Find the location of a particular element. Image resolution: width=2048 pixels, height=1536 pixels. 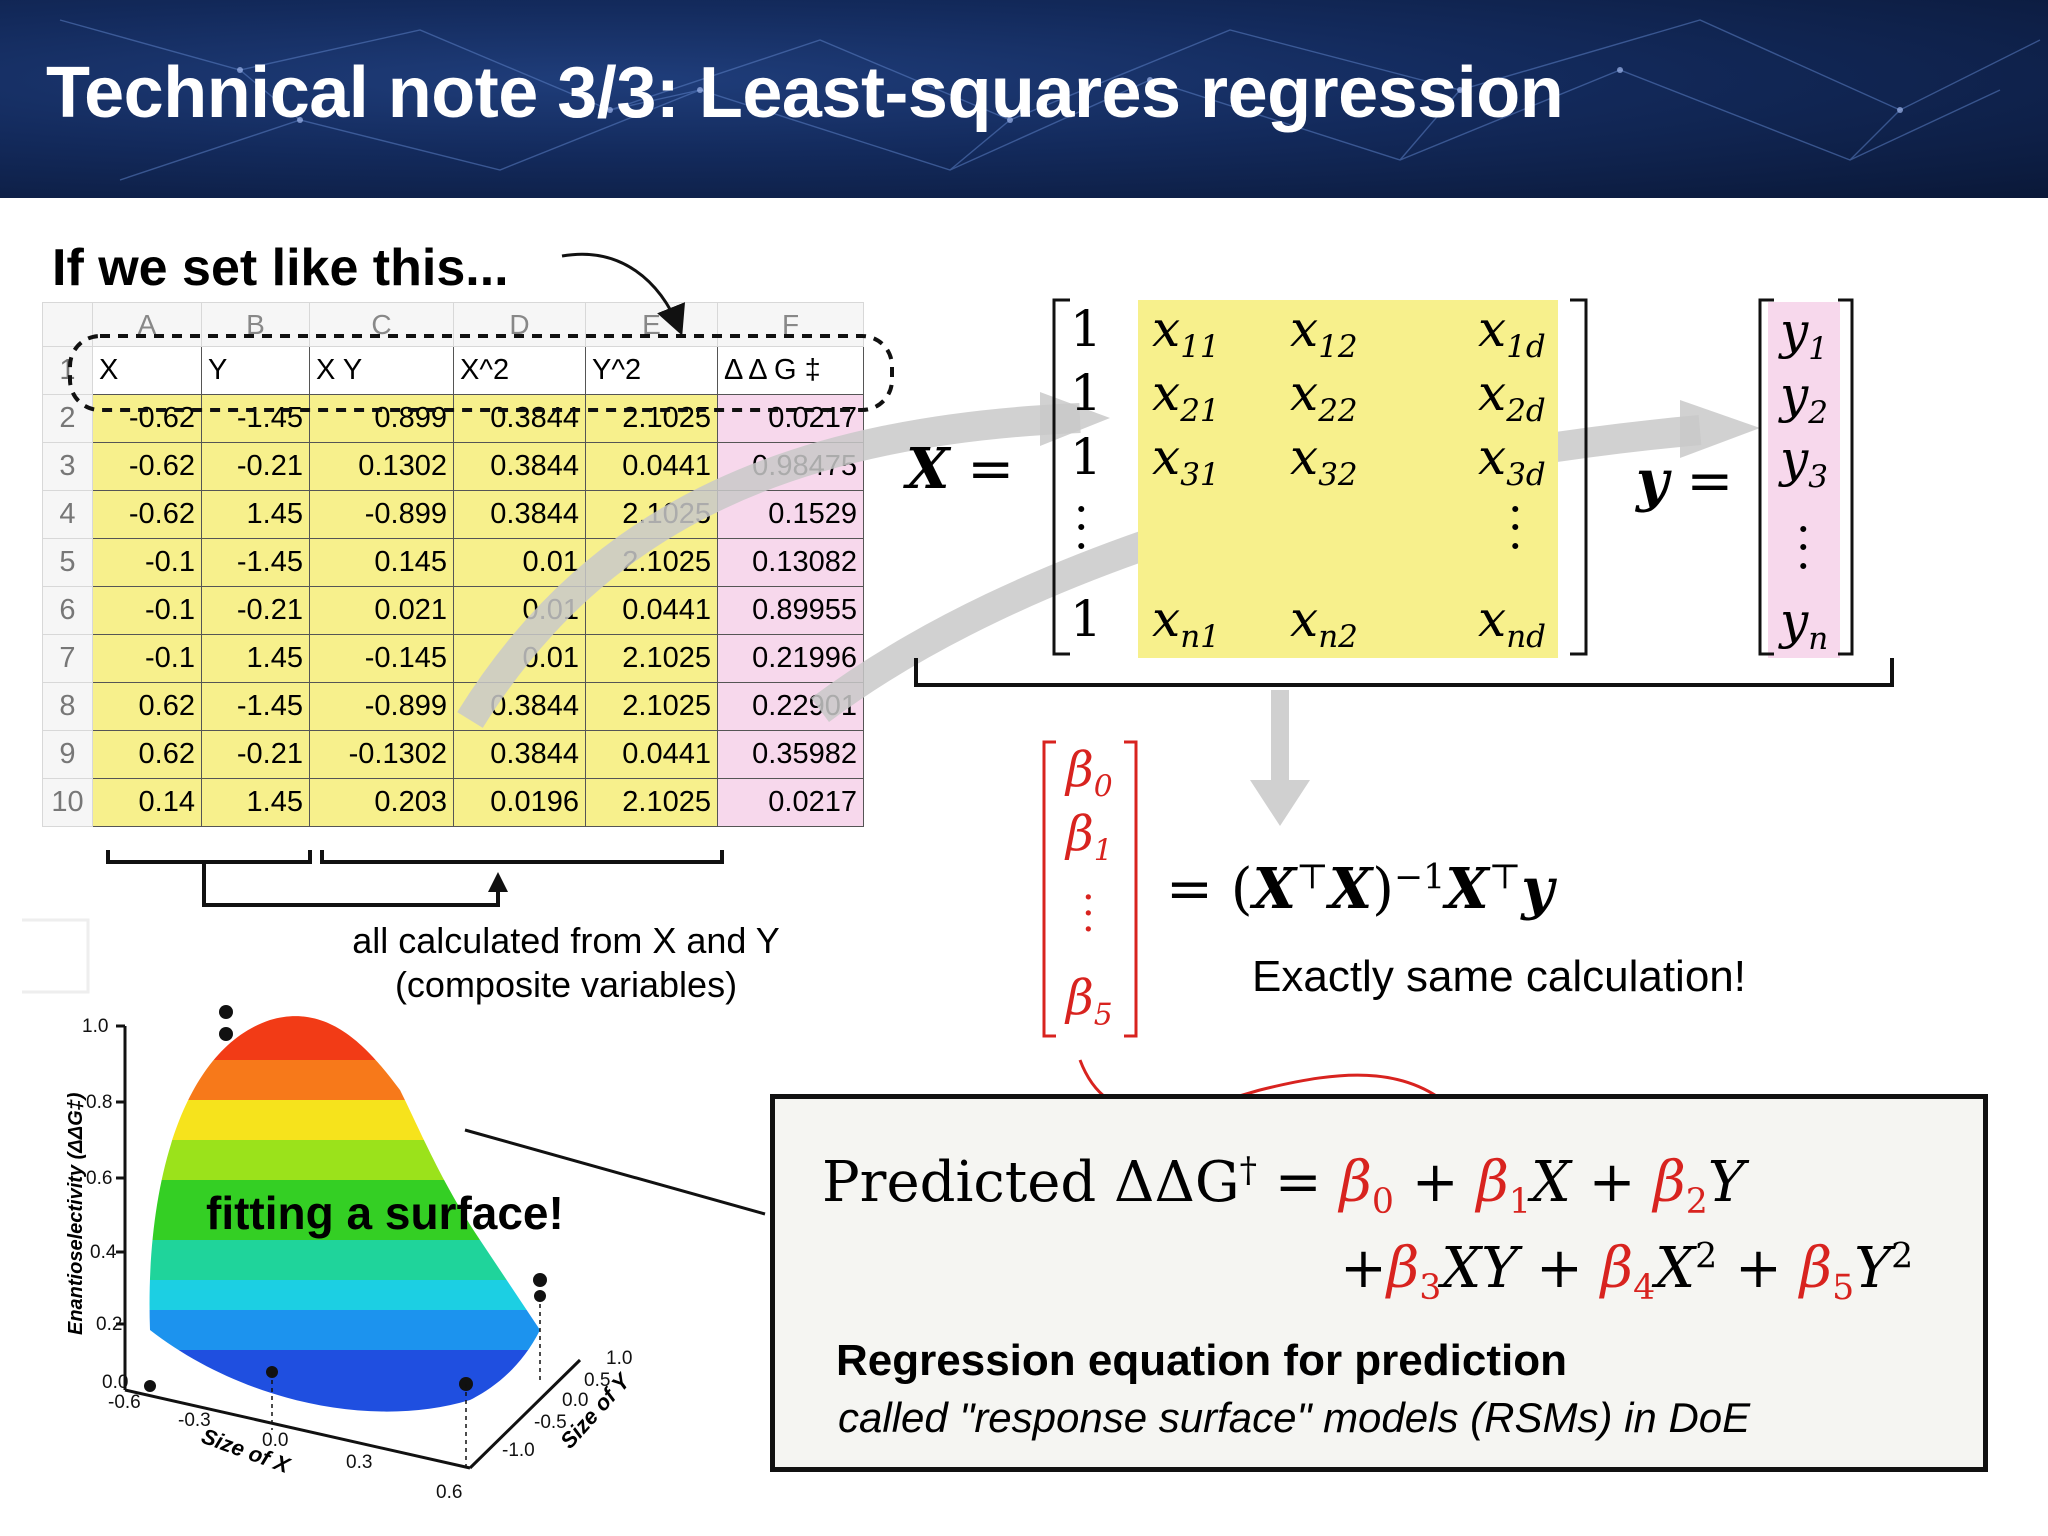

table-row: 2 -0.62 -1.45 0.899 0.3844 2.1025 0.0217 is located at coordinates (453, 418).